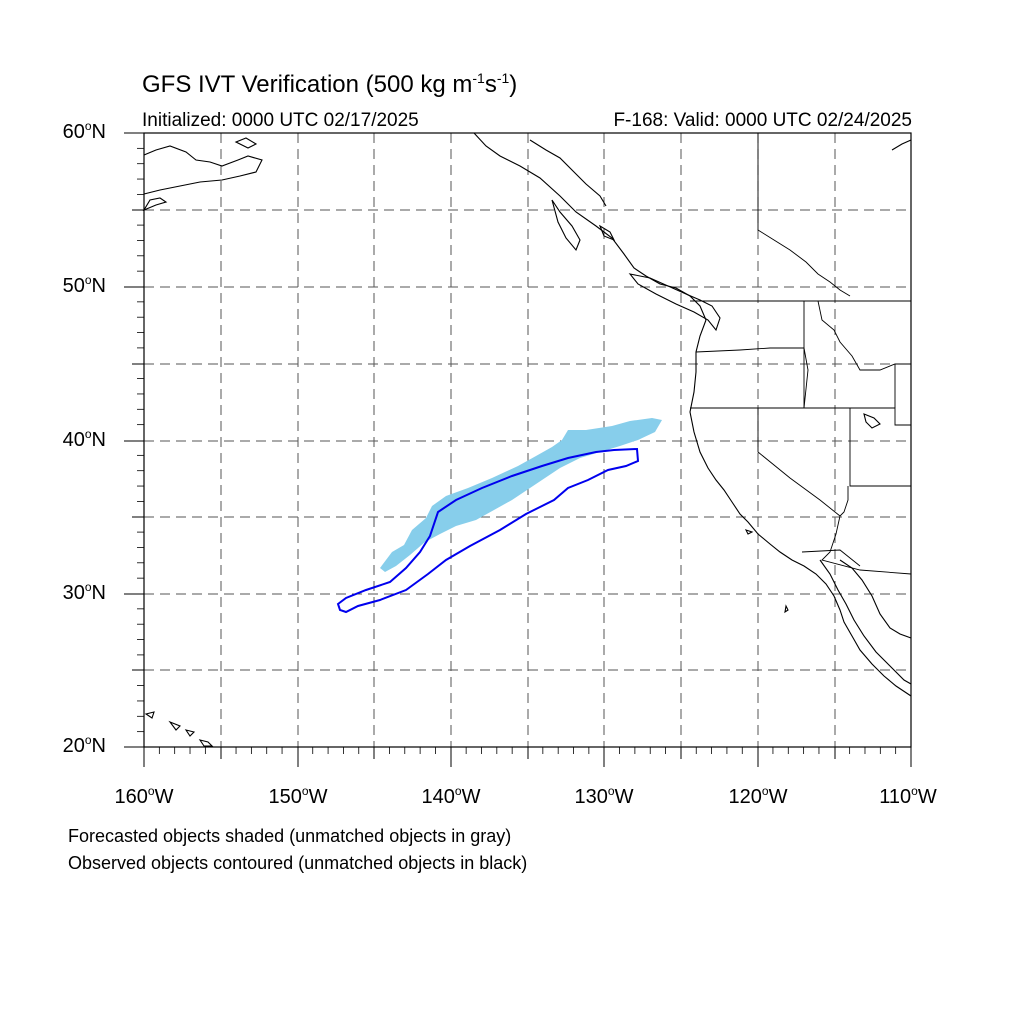 This screenshot has height=1024, width=1024. Describe the element at coordinates (280, 120) in the screenshot. I see `initialized-label: Initialized: 0000 UTC 02/17/2025` at that location.